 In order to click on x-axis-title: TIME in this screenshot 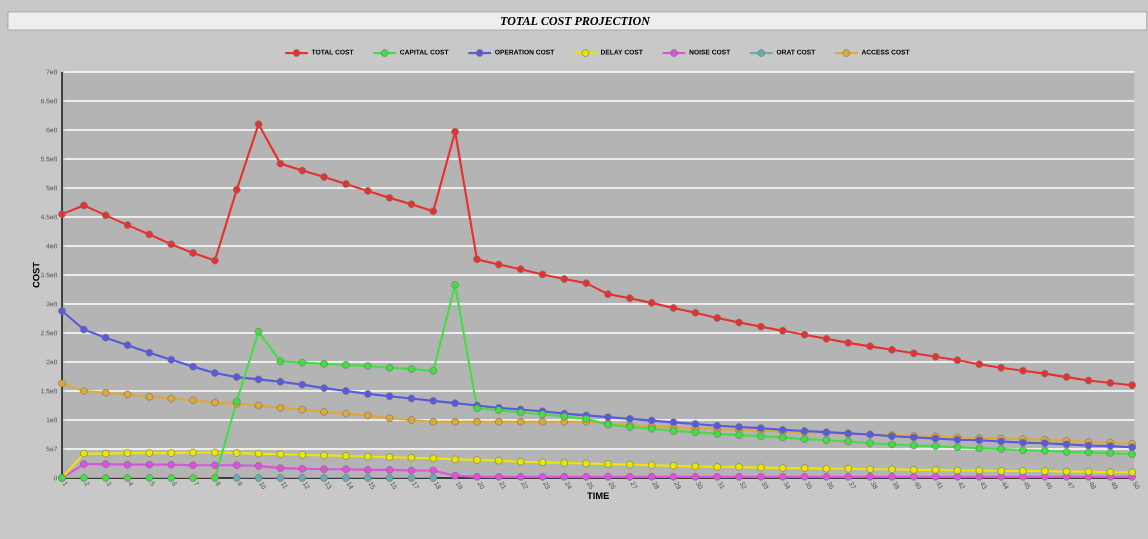, I will do `click(598, 495)`.